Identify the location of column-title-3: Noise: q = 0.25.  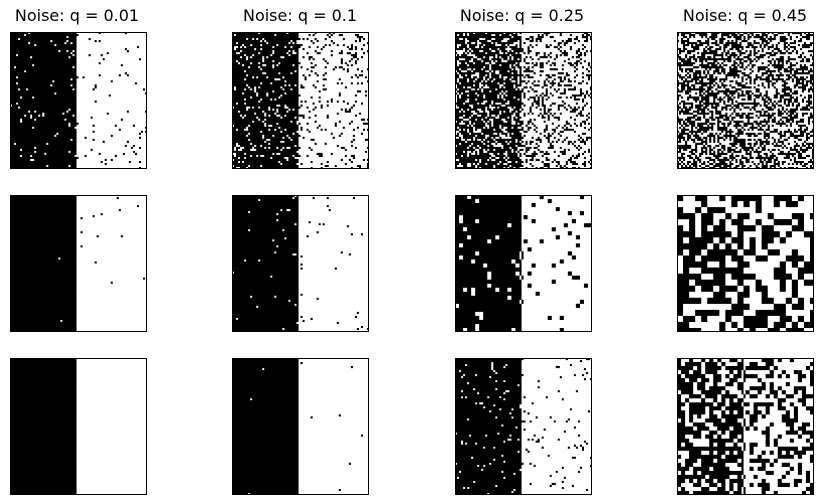
(522, 15).